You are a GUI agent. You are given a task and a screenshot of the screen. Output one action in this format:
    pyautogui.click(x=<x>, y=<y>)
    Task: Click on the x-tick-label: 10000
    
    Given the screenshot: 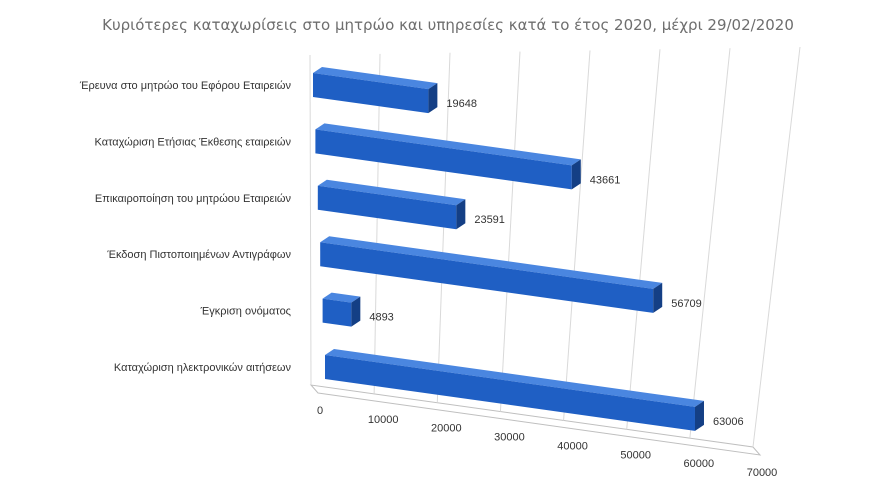 What is the action you would take?
    pyautogui.click(x=383, y=420)
    